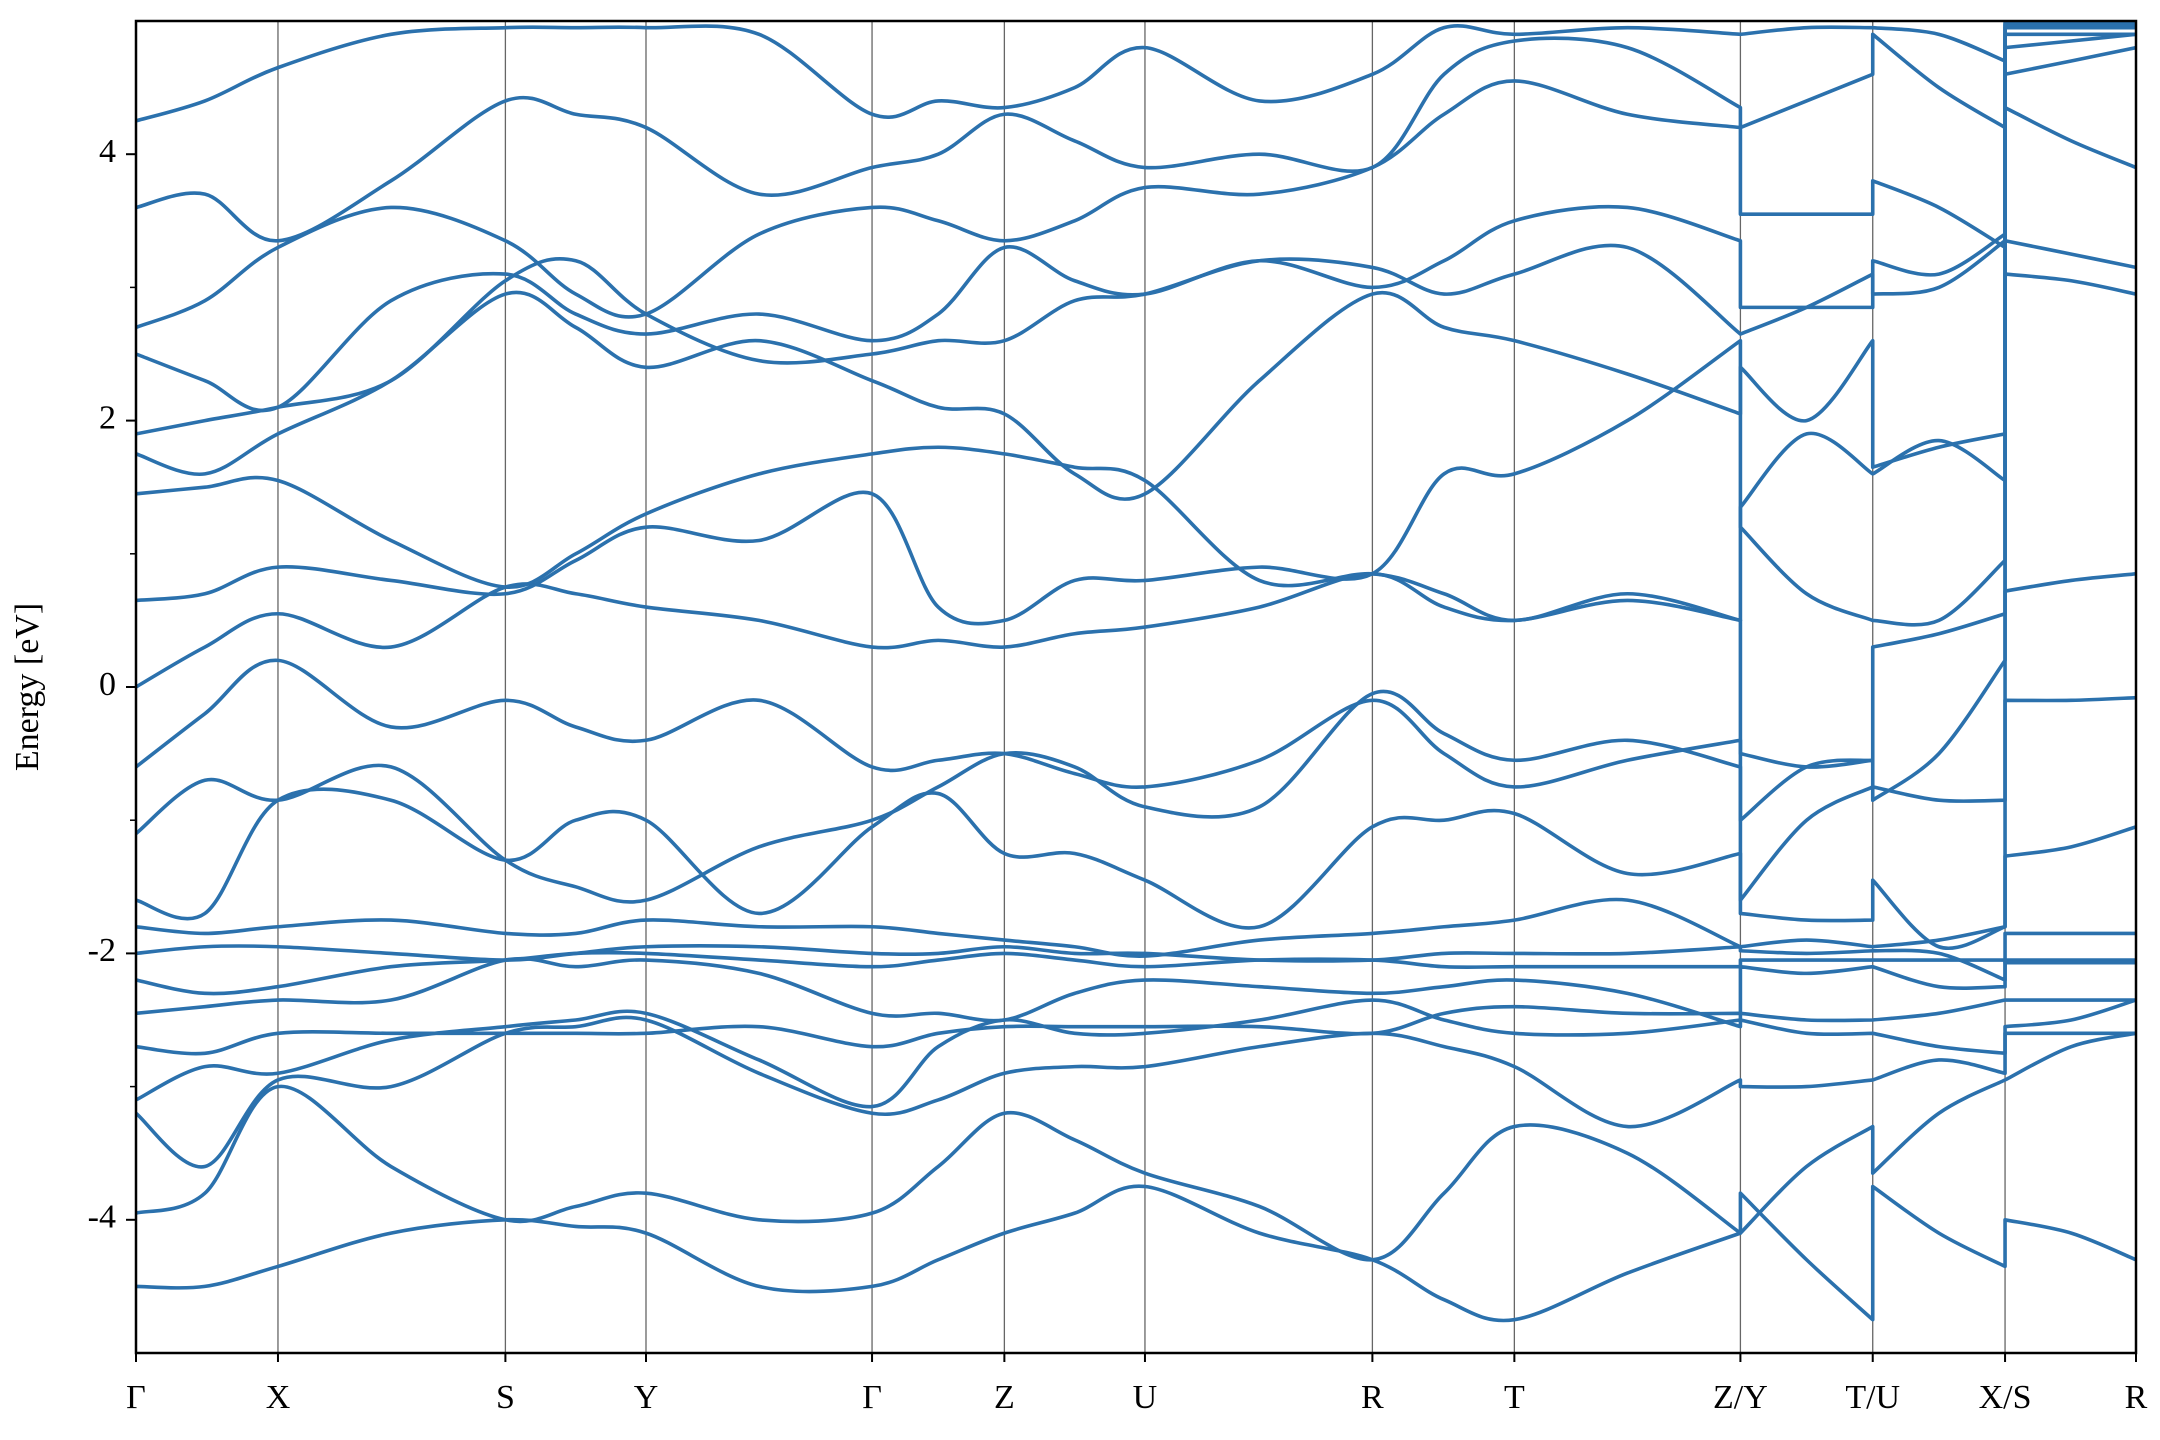  I want to click on x-tick-label: U, so click(1145, 1397).